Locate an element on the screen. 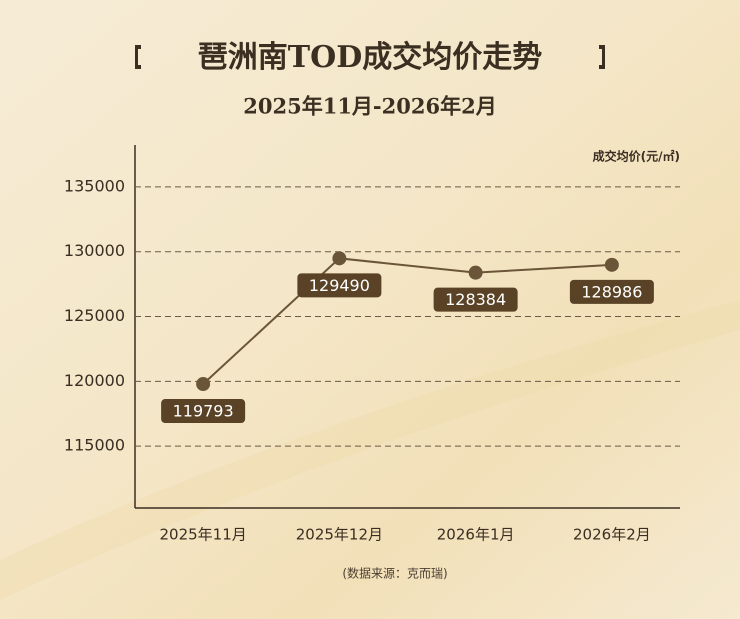 This screenshot has height=619, width=740. chart-title: 琶洲南TOD成交均价走势 is located at coordinates (370, 57).